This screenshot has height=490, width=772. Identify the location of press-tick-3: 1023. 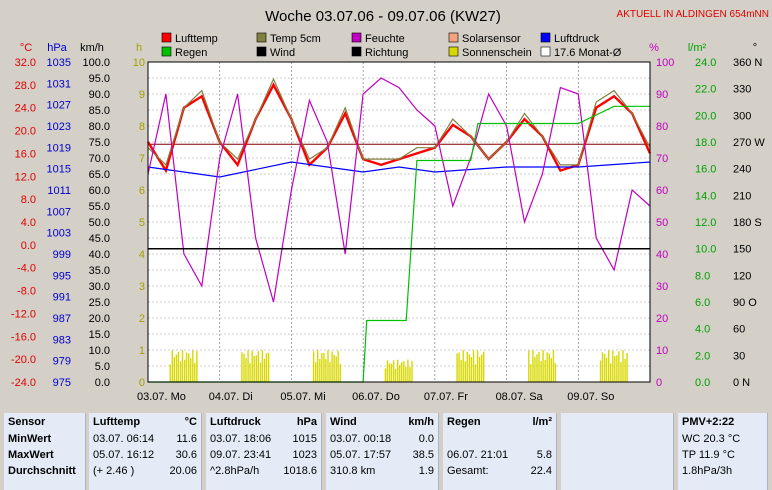
(59, 127).